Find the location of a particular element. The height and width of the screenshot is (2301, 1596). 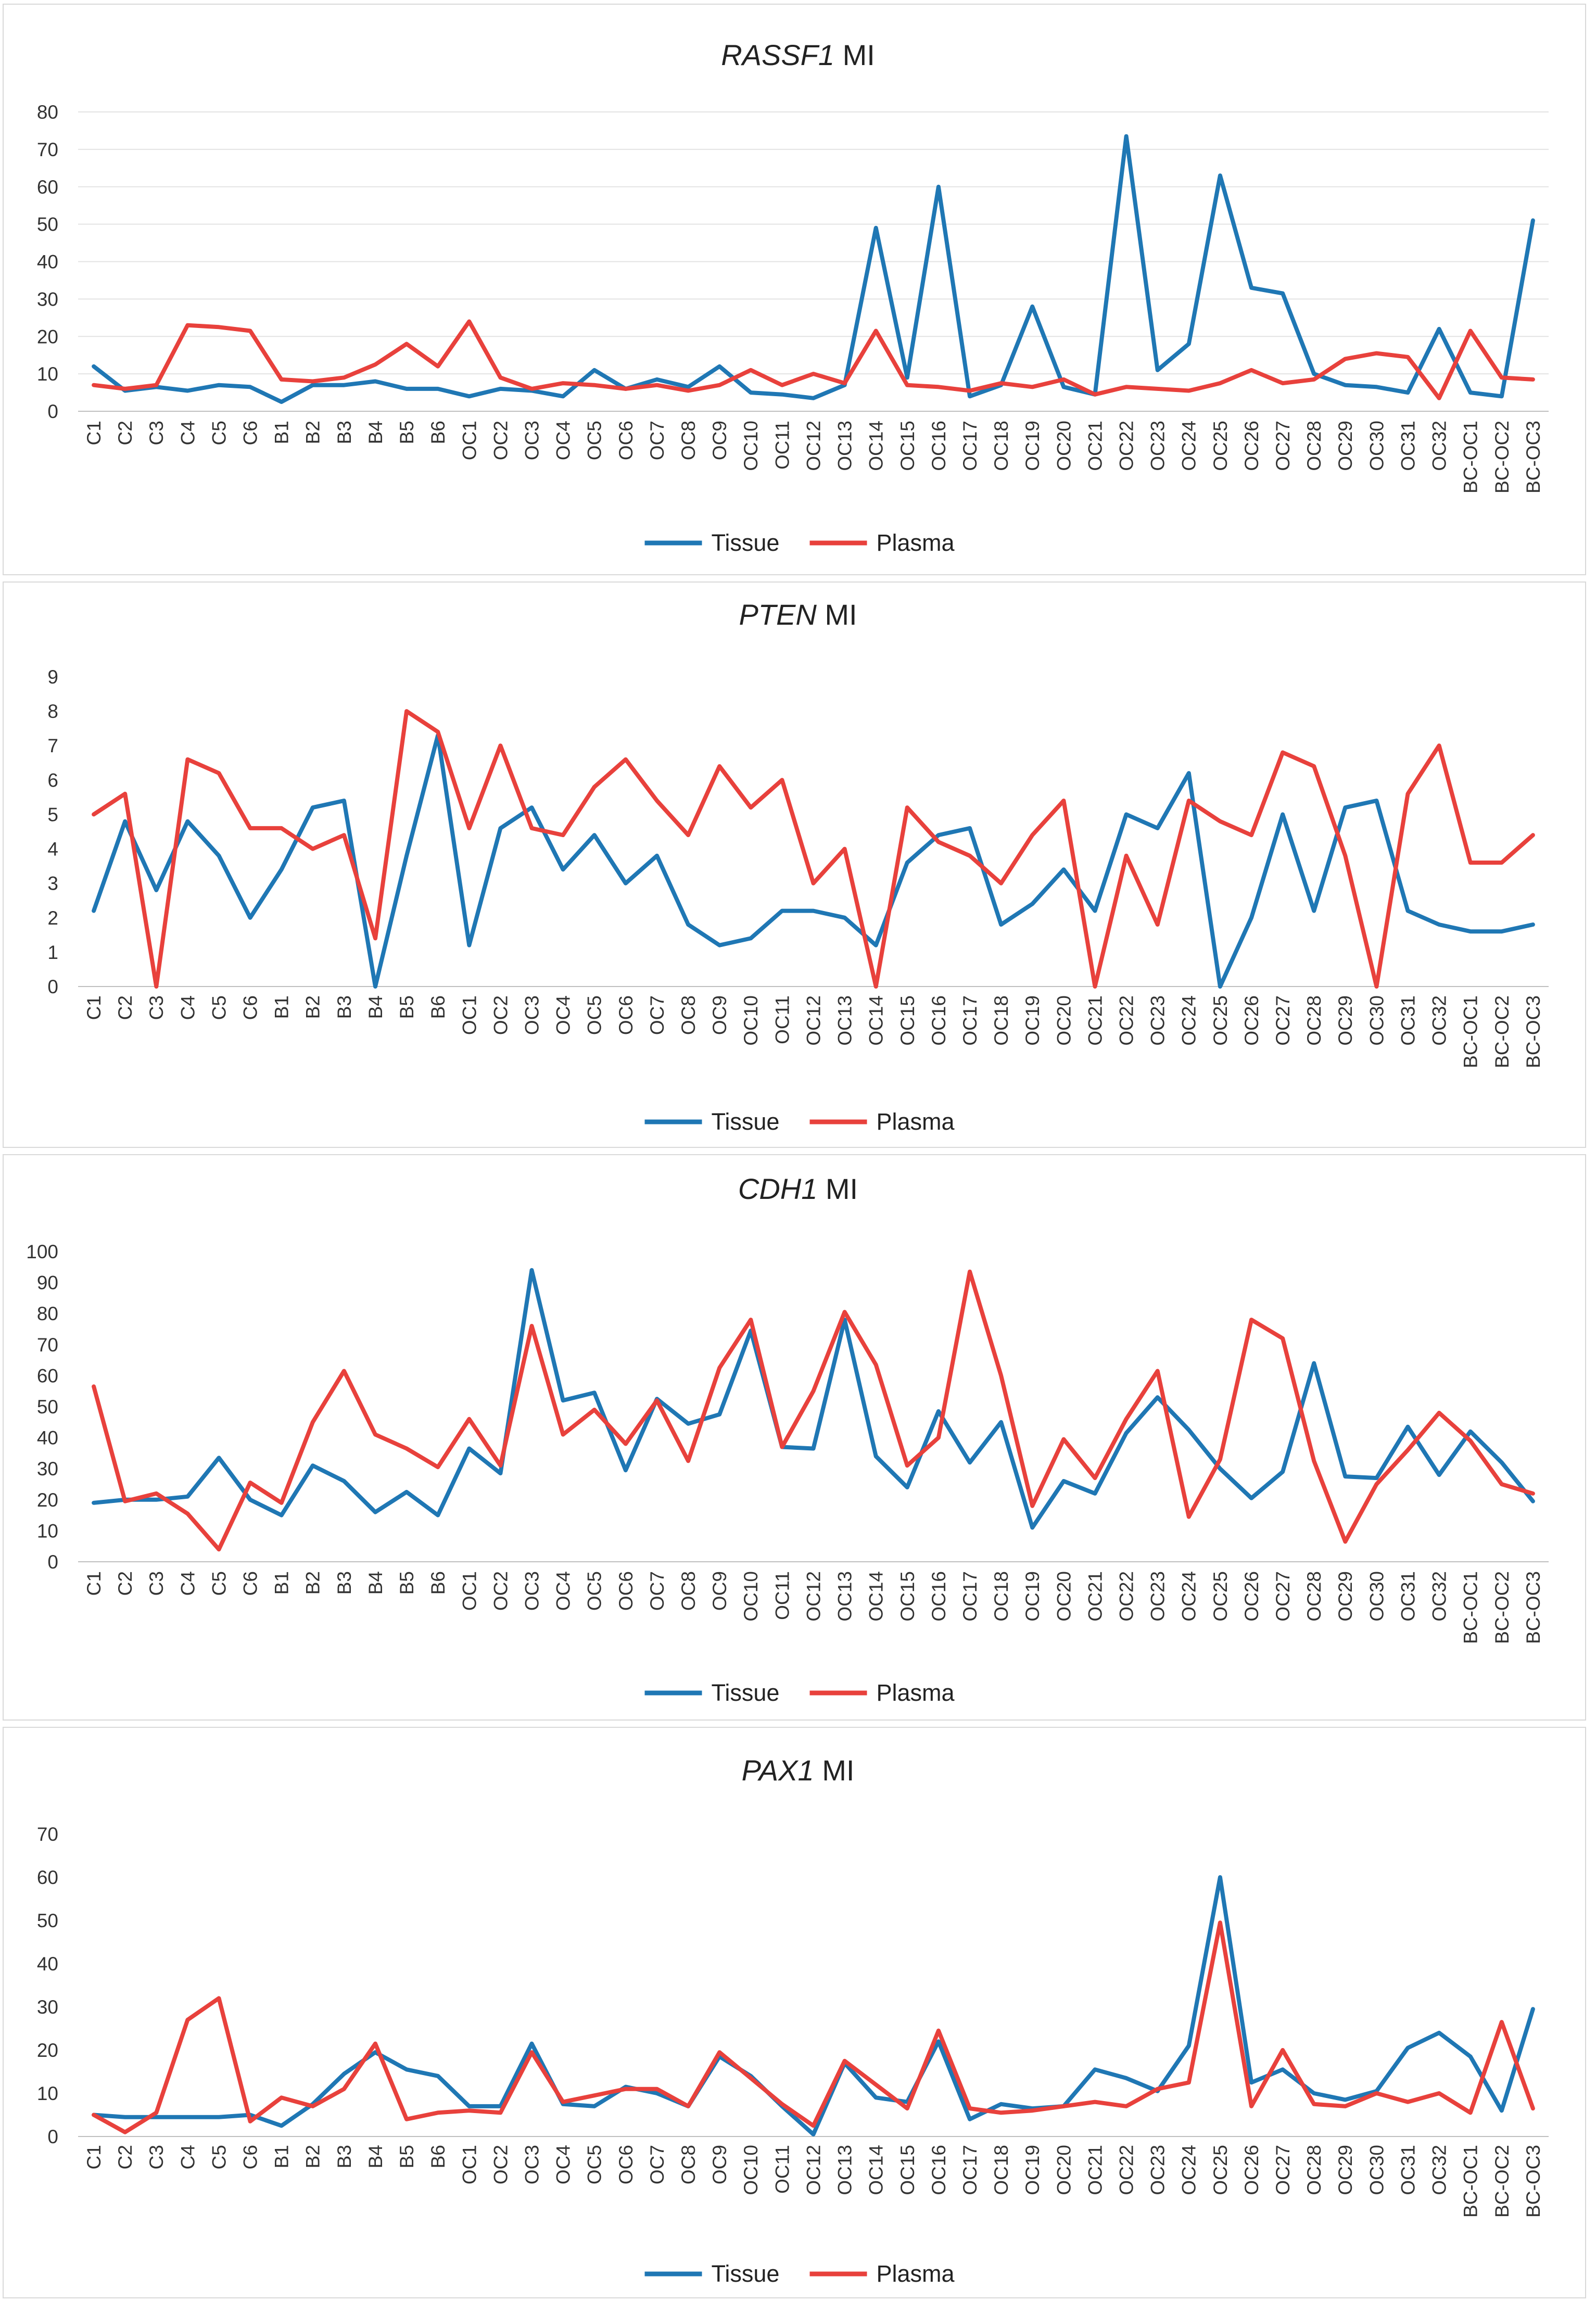

x-tick-label: OC20 is located at coordinates (1063, 2170).